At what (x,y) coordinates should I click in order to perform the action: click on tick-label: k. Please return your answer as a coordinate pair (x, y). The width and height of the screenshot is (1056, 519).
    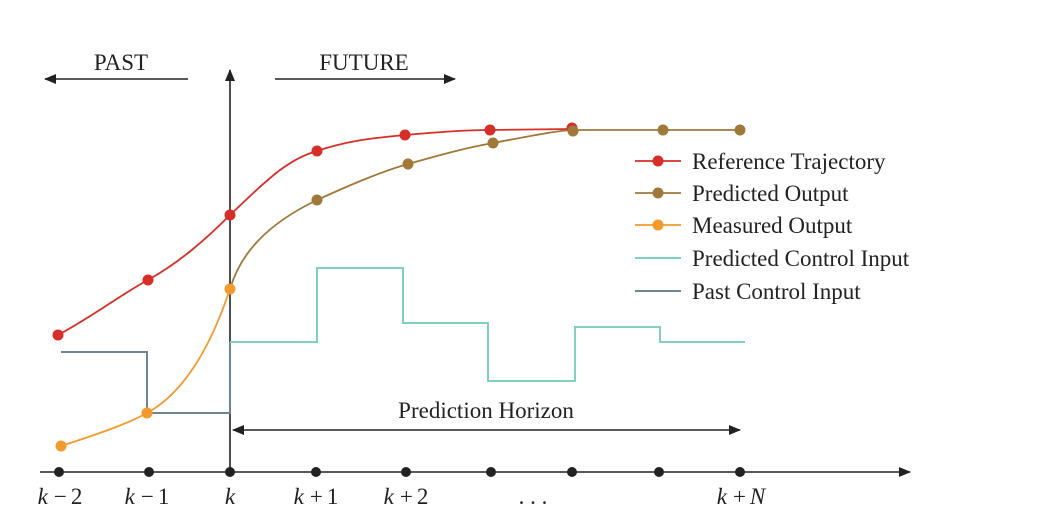
    Looking at the image, I should click on (230, 496).